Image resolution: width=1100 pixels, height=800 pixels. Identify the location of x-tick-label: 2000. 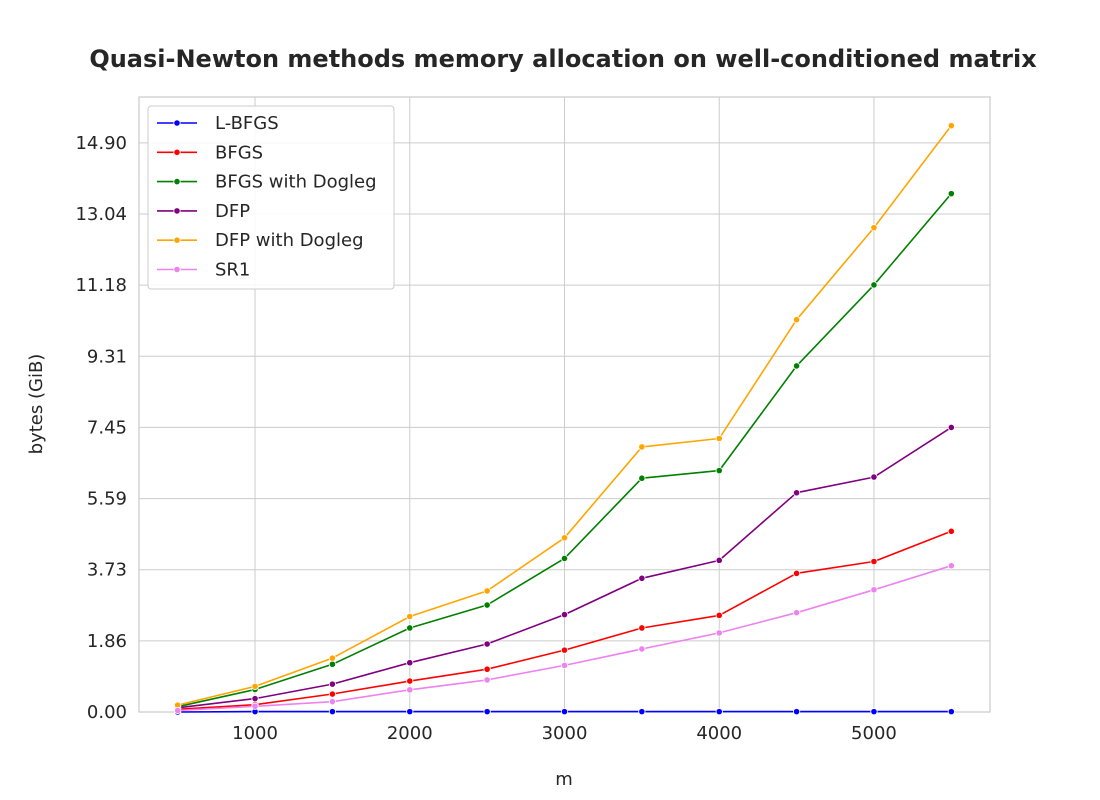
(410, 733).